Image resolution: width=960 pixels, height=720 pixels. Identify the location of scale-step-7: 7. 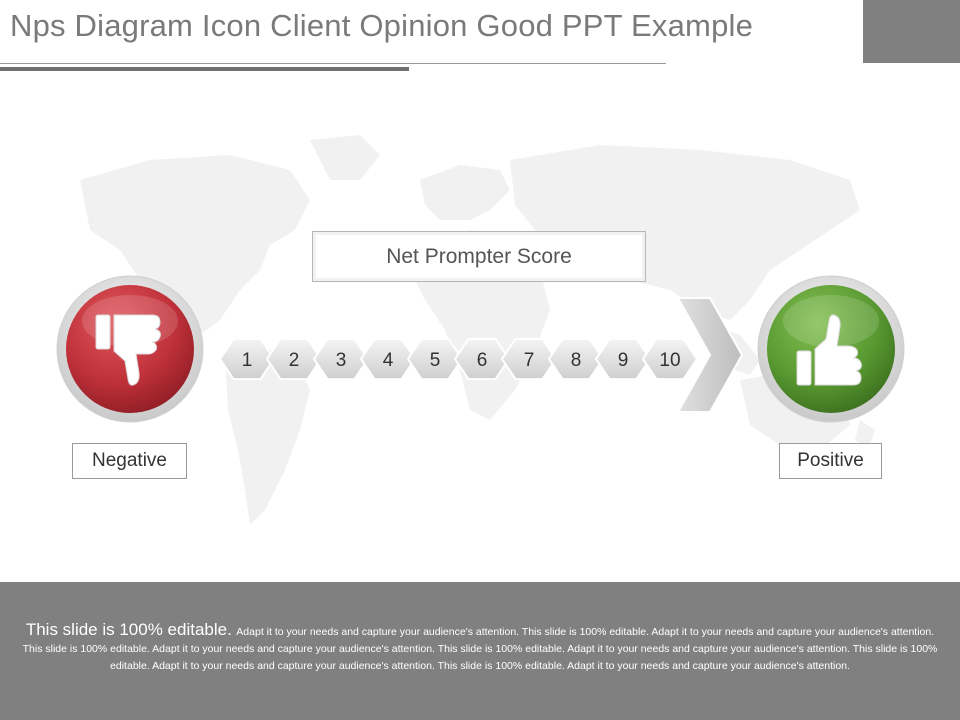
(529, 359).